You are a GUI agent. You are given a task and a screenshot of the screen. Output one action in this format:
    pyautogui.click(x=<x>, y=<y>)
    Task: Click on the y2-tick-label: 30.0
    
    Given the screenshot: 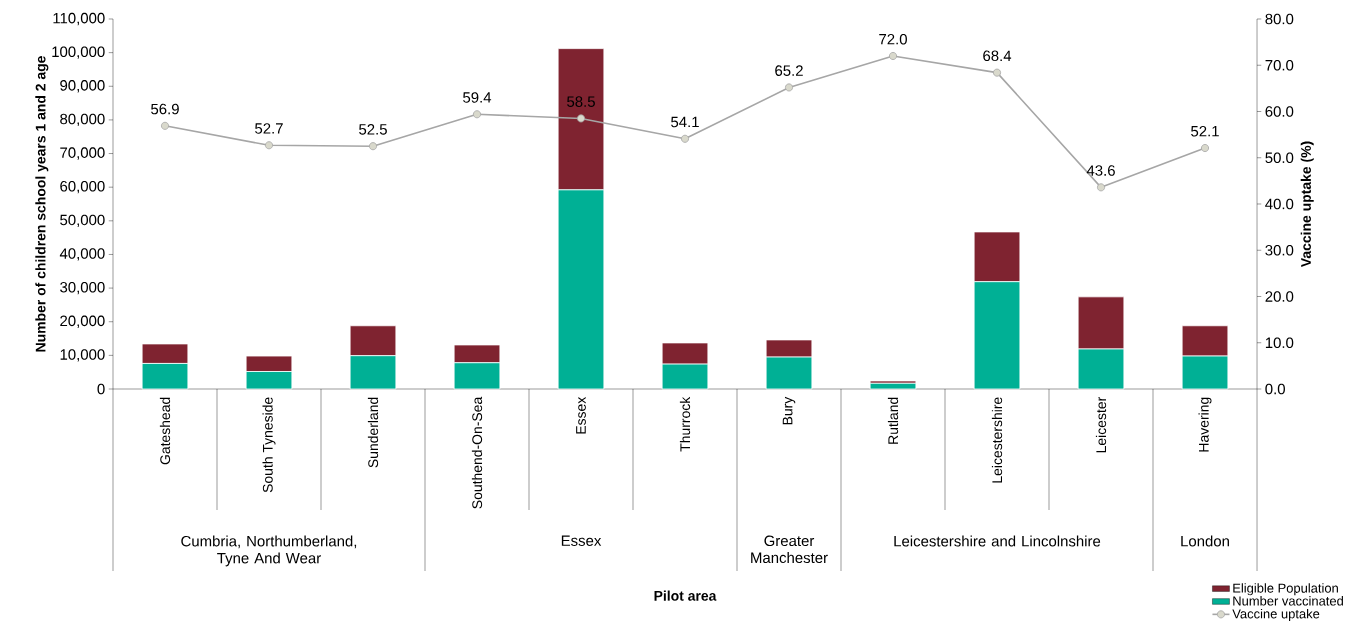 What is the action you would take?
    pyautogui.click(x=1279, y=250)
    